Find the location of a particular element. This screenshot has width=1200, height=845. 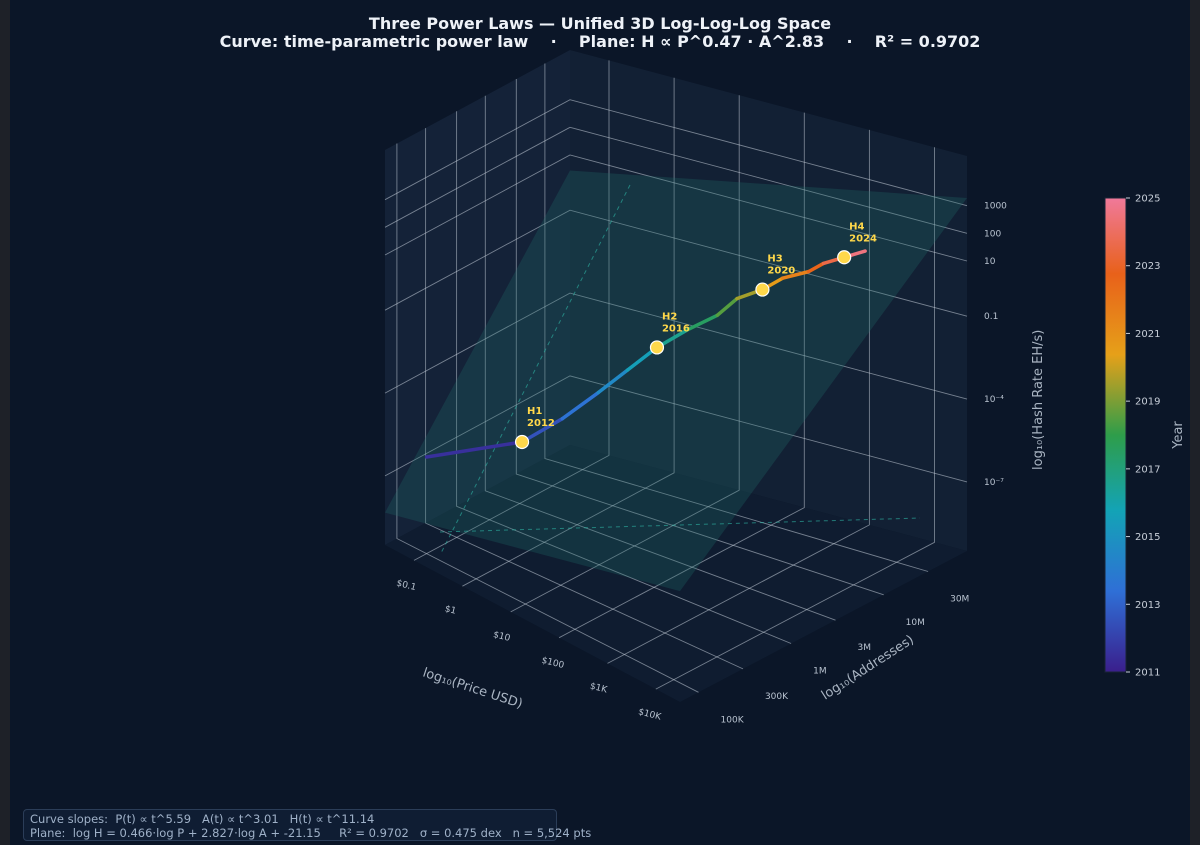

halving-label: H1 is located at coordinates (534, 411).